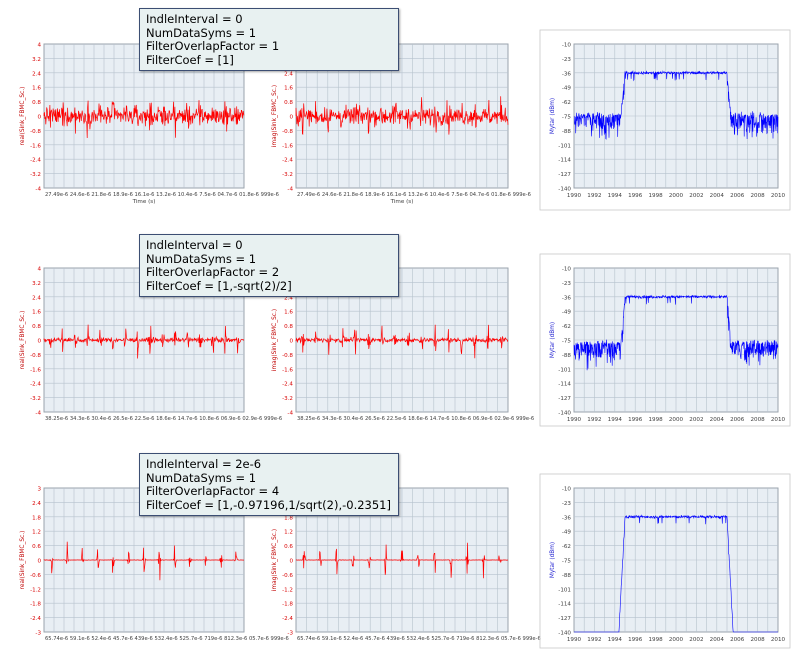 This screenshot has width=794, height=651. What do you see at coordinates (564, 399) in the screenshot?
I see `y-tick-label: -127` at bounding box center [564, 399].